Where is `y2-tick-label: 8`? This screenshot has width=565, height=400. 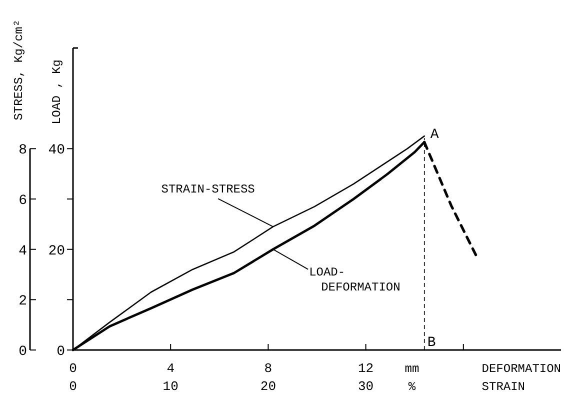 y2-tick-label: 8 is located at coordinates (22, 150).